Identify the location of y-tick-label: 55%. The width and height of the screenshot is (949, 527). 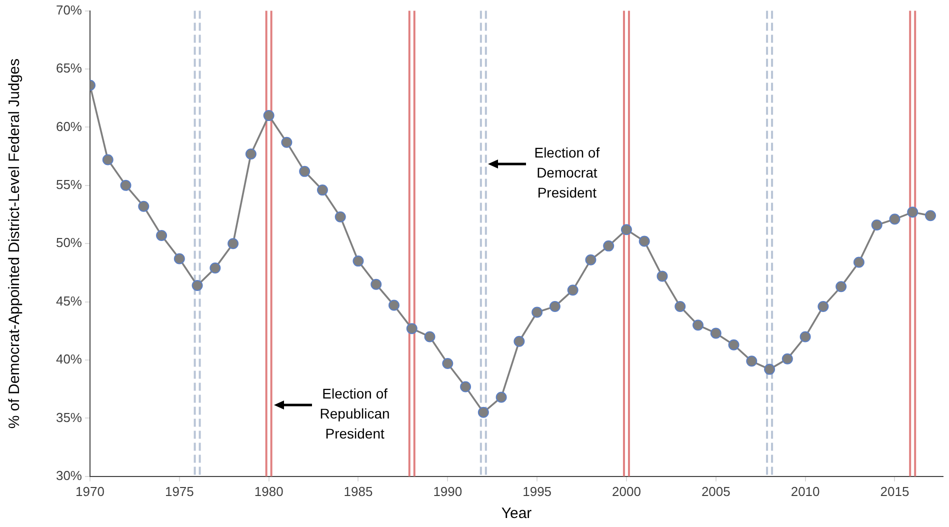
(69, 184).